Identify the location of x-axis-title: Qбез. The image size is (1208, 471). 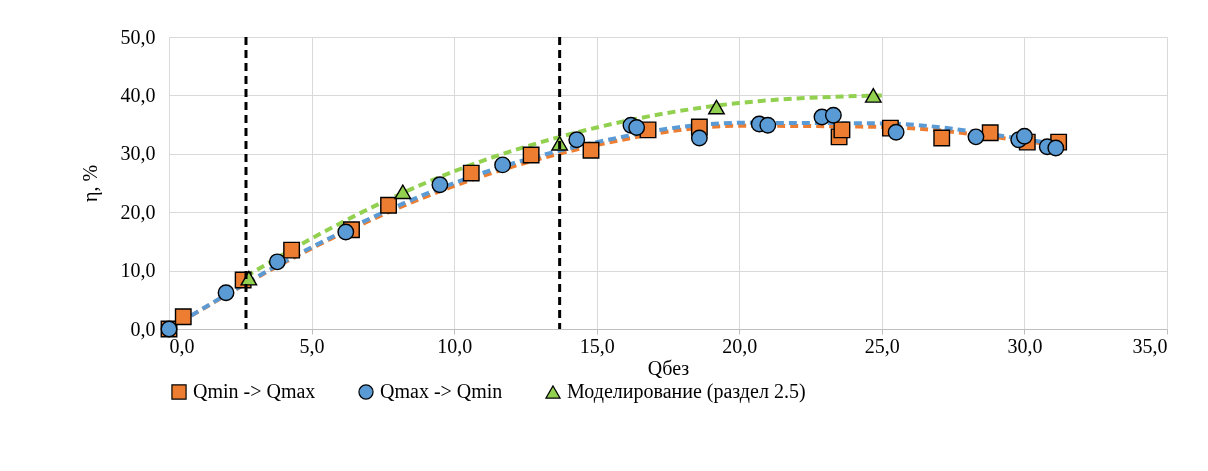
(668, 367).